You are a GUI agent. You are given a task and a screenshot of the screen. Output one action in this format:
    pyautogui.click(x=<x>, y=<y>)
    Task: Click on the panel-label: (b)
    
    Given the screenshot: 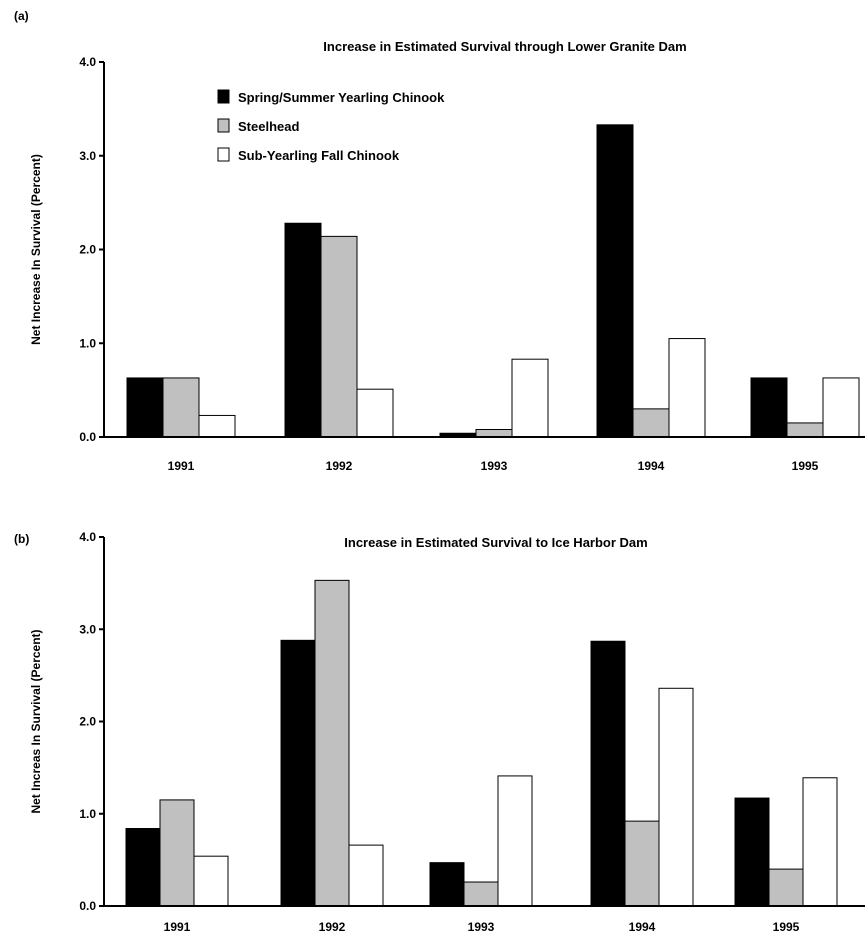 What is the action you would take?
    pyautogui.click(x=21, y=539)
    